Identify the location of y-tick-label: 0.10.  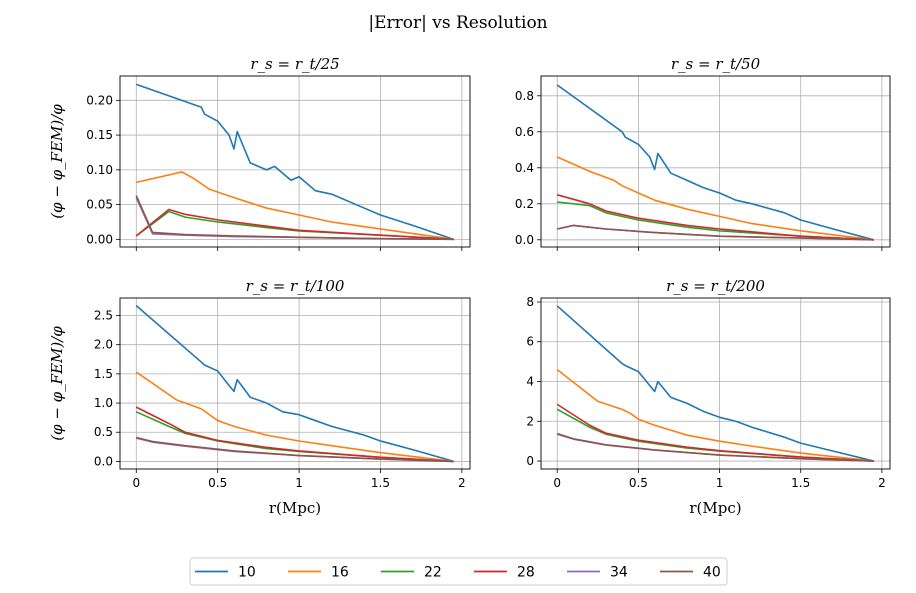
(99, 170).